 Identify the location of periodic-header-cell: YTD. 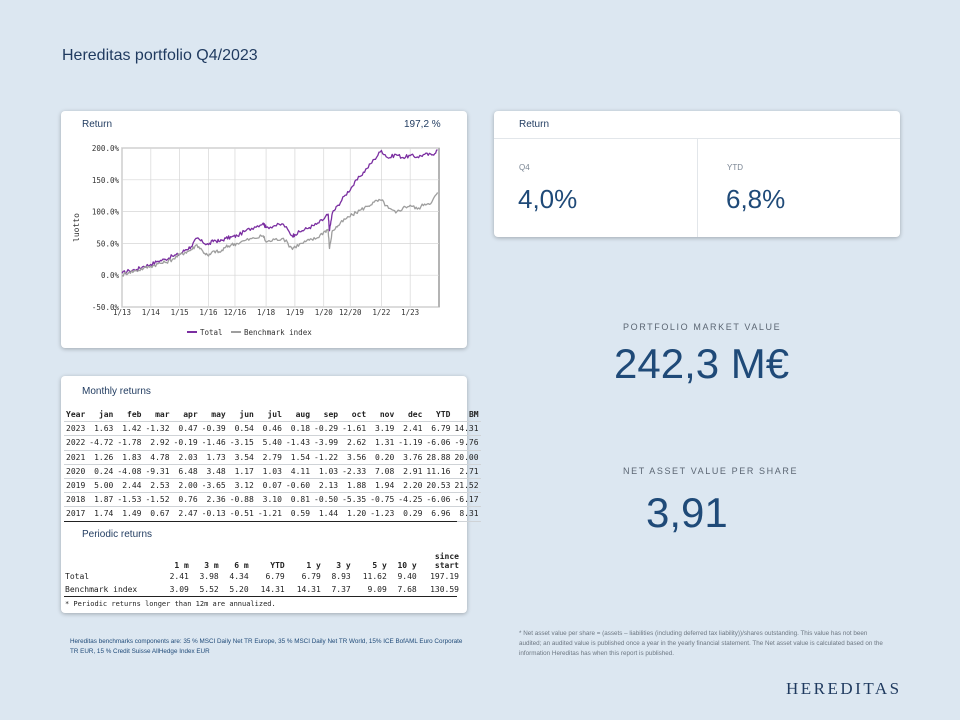
(277, 565).